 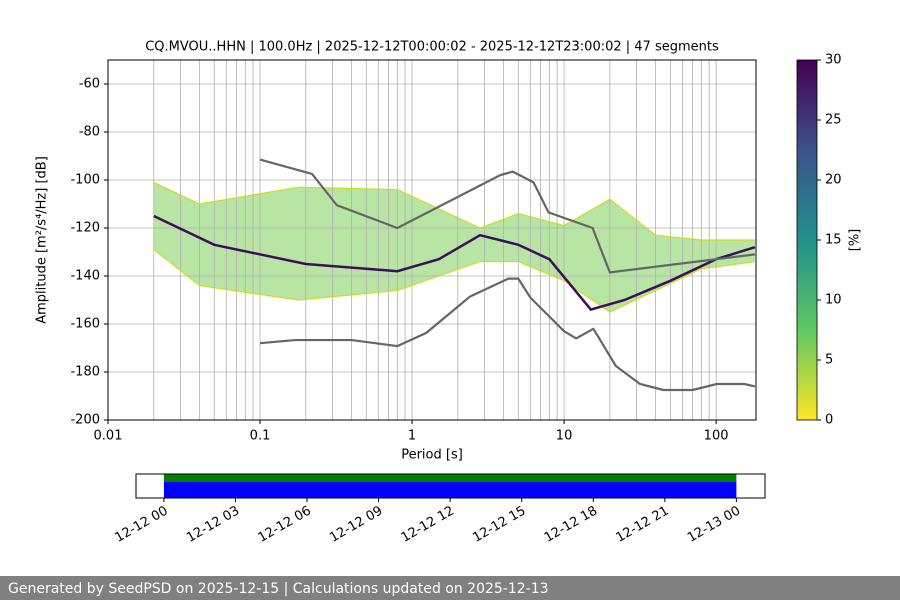 What do you see at coordinates (85, 276) in the screenshot?
I see `y-tick-label: -140` at bounding box center [85, 276].